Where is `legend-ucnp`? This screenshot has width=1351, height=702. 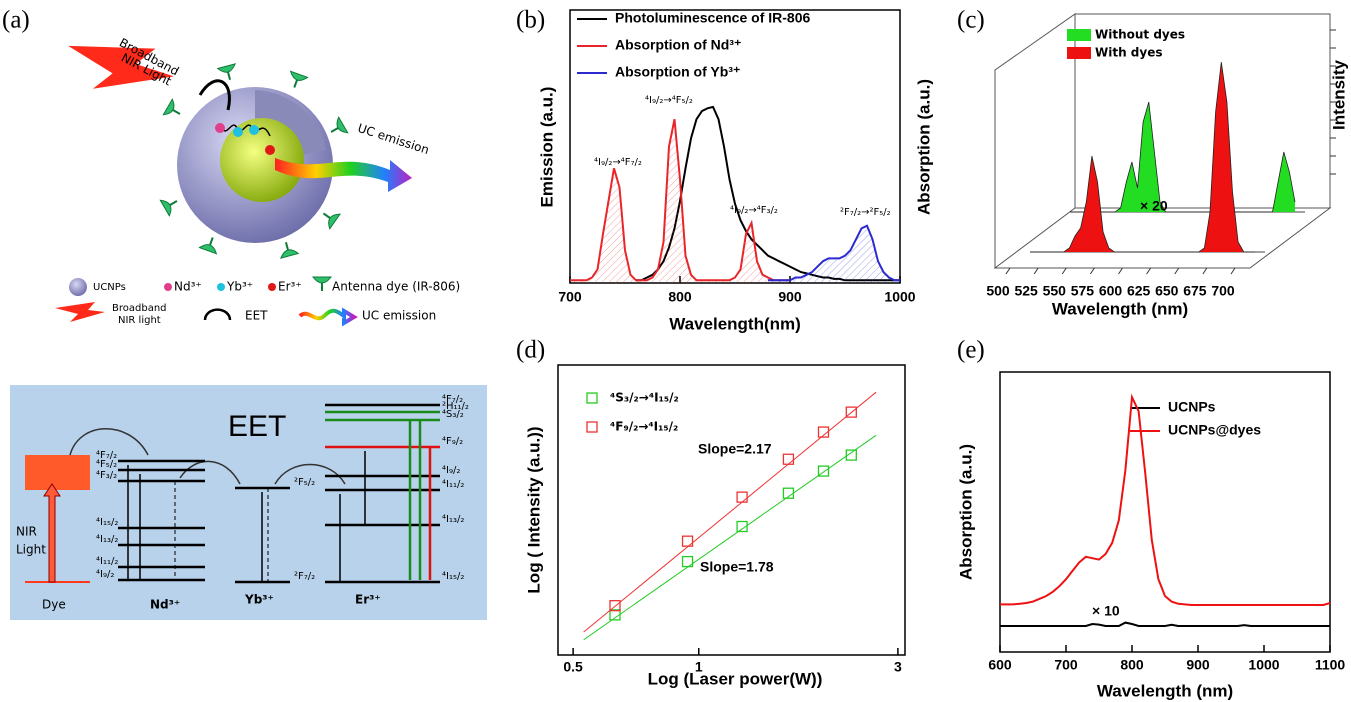
legend-ucnp is located at coordinates (78, 287).